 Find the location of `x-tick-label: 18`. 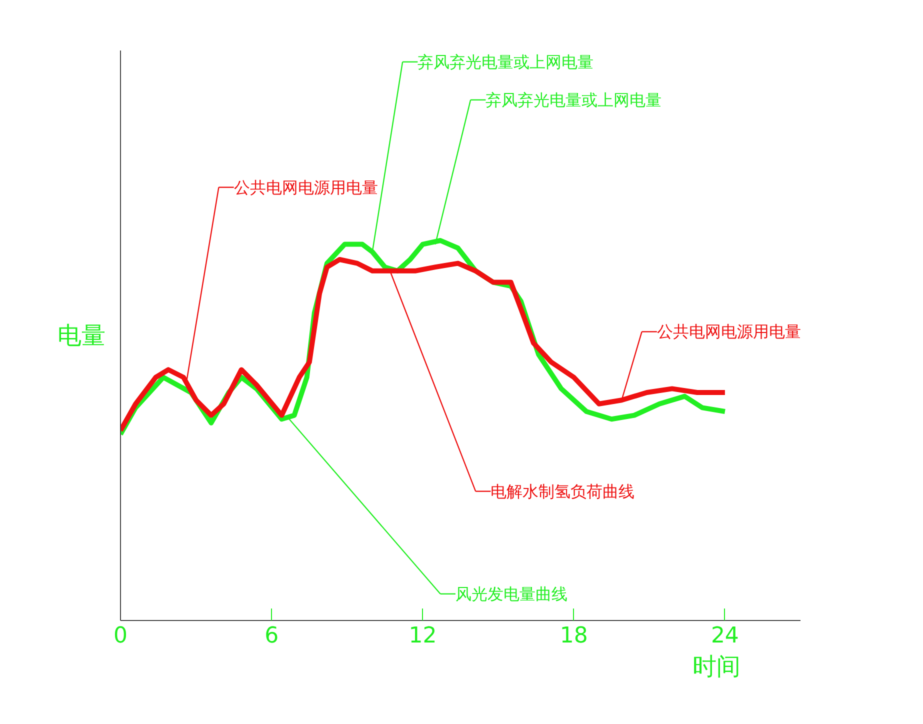

x-tick-label: 18 is located at coordinates (574, 636).